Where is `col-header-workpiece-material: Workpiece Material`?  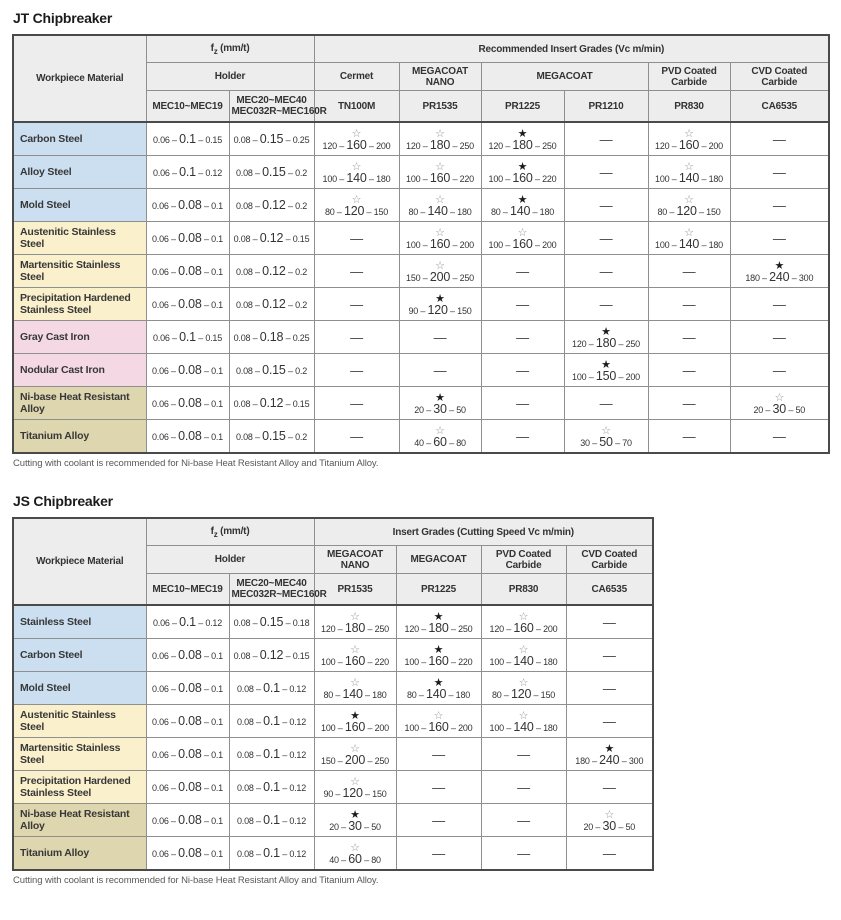 col-header-workpiece-material: Workpiece Material is located at coordinates (79, 78).